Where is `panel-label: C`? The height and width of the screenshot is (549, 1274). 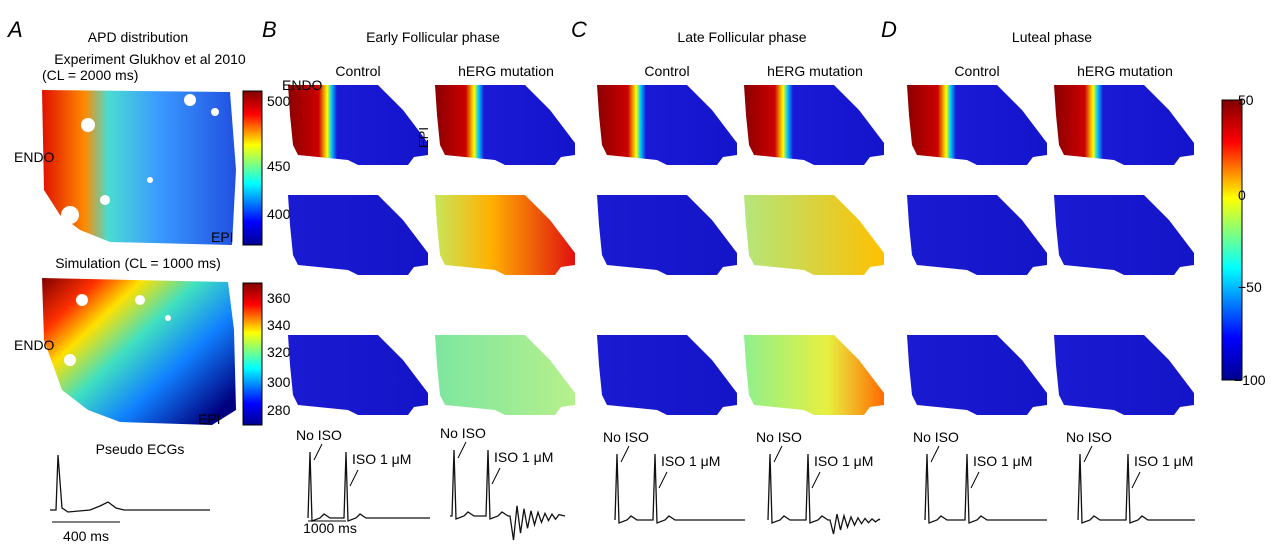
panel-label: C is located at coordinates (579, 29).